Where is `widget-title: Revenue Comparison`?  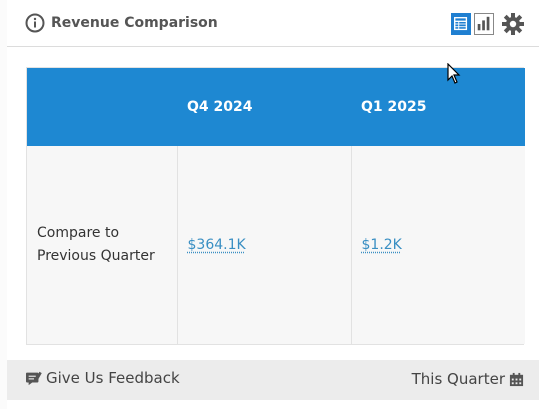
widget-title: Revenue Comparison is located at coordinates (134, 23).